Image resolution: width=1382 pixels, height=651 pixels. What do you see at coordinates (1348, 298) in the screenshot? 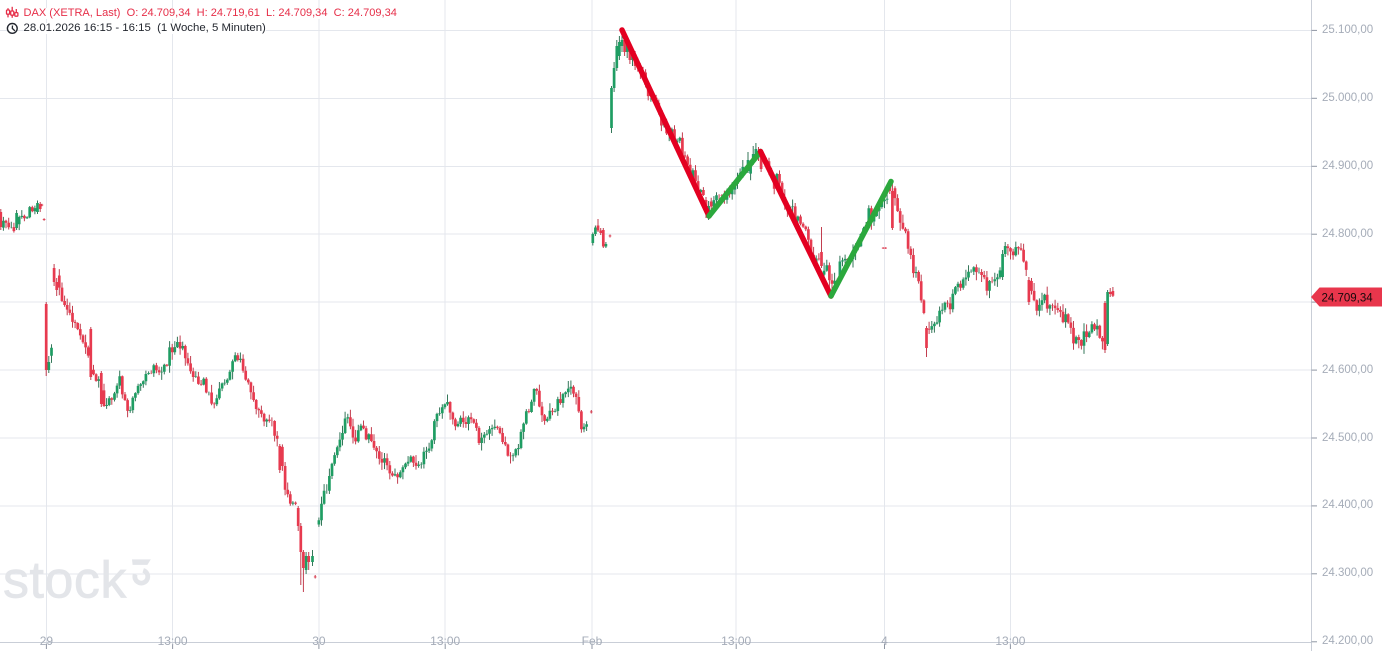
I see `svg-text: 24.709,34` at bounding box center [1348, 298].